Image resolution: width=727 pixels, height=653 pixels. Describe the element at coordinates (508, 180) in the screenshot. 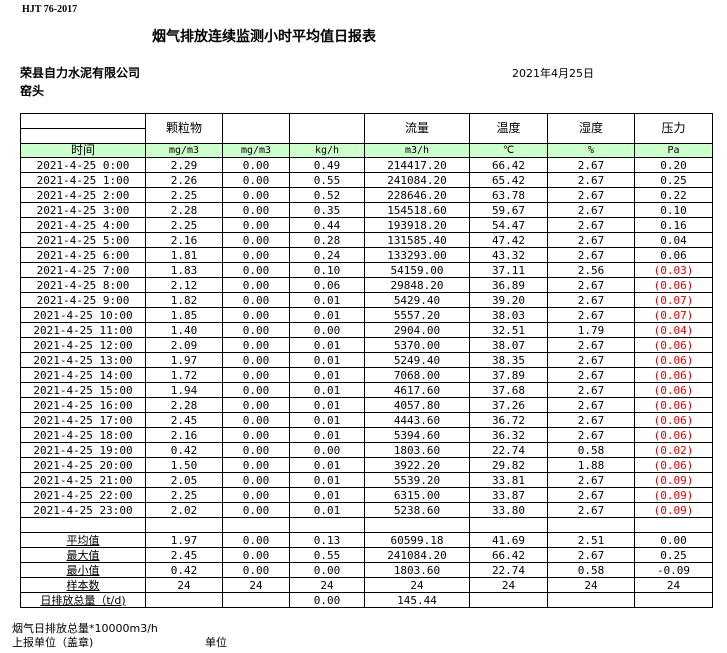

I see `value-cell: 65.42` at that location.